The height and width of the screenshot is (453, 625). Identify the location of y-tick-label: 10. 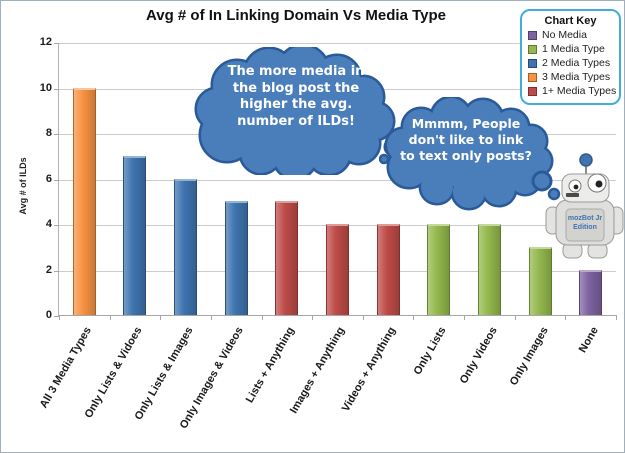
(45, 87).